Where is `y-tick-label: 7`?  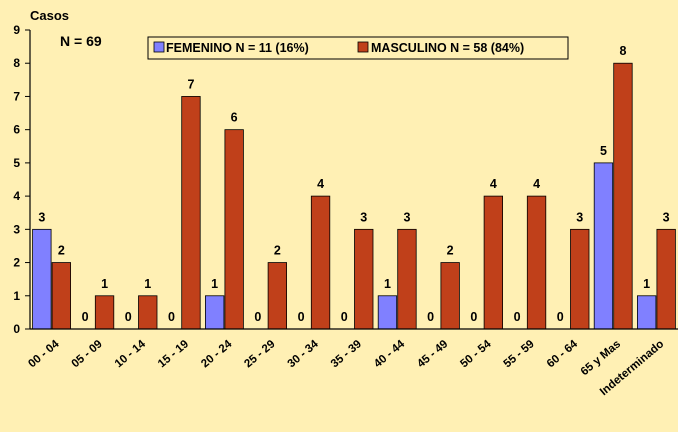
y-tick-label: 7 is located at coordinates (16, 96).